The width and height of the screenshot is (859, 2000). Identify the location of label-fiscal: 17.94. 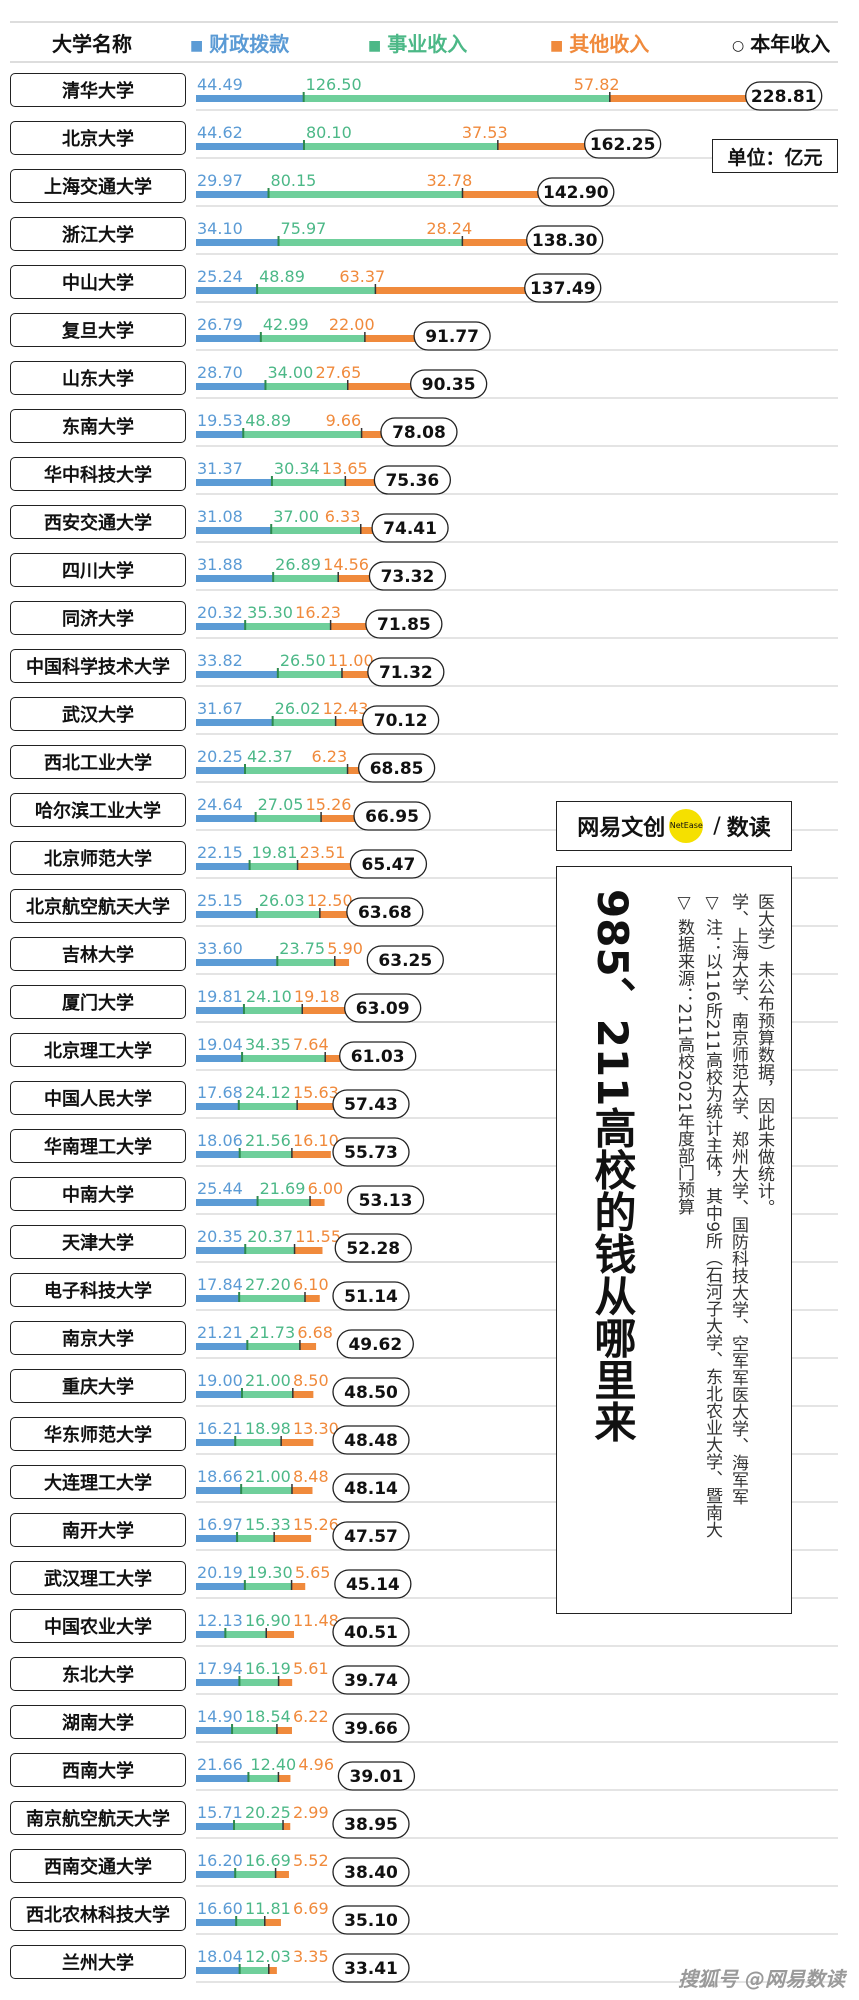
(220, 1668).